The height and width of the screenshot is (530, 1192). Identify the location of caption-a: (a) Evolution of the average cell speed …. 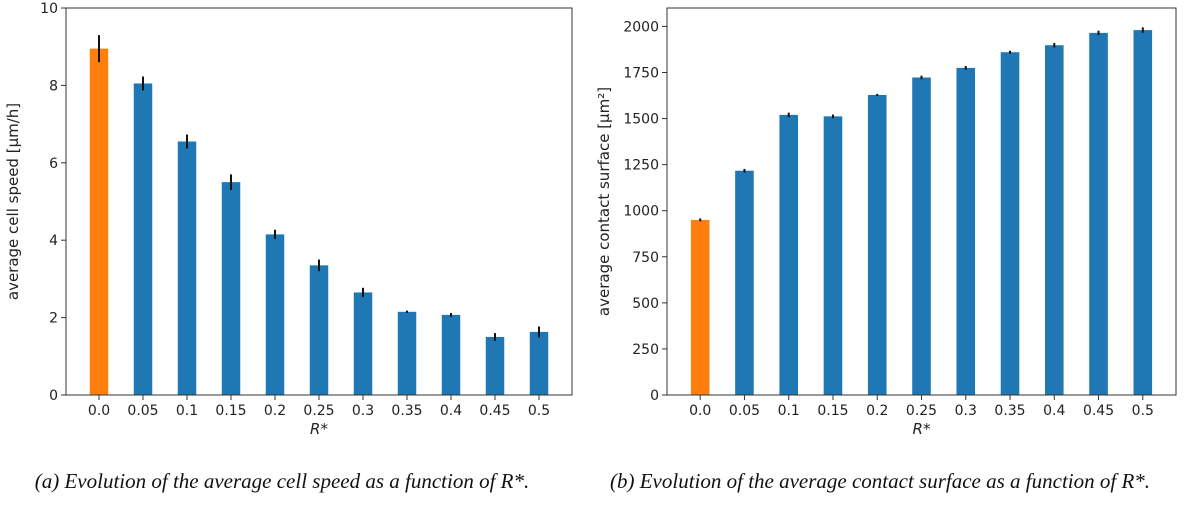
(282, 481).